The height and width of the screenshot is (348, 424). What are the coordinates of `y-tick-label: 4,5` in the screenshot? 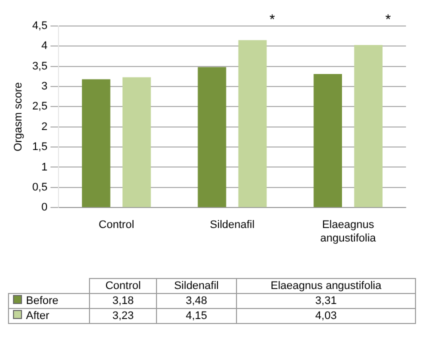 It's located at (40, 26).